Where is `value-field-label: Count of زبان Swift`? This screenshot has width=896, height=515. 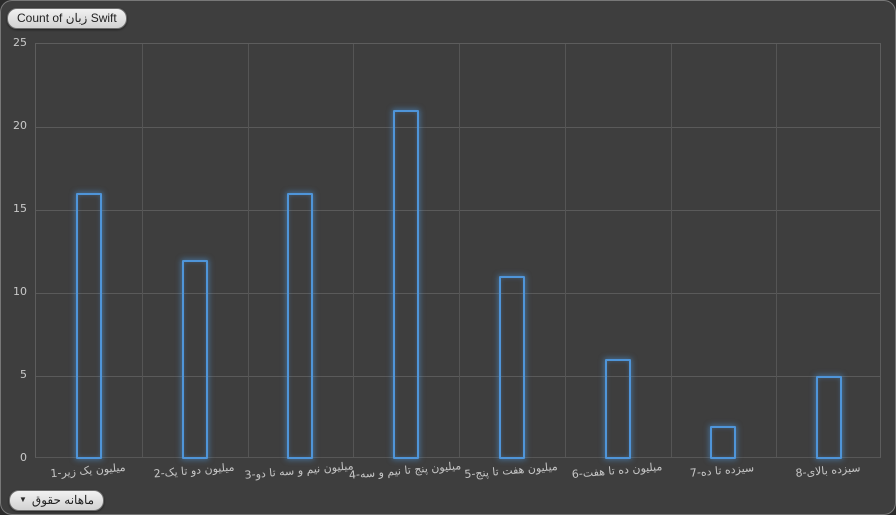 value-field-label: Count of زبان Swift is located at coordinates (67, 18).